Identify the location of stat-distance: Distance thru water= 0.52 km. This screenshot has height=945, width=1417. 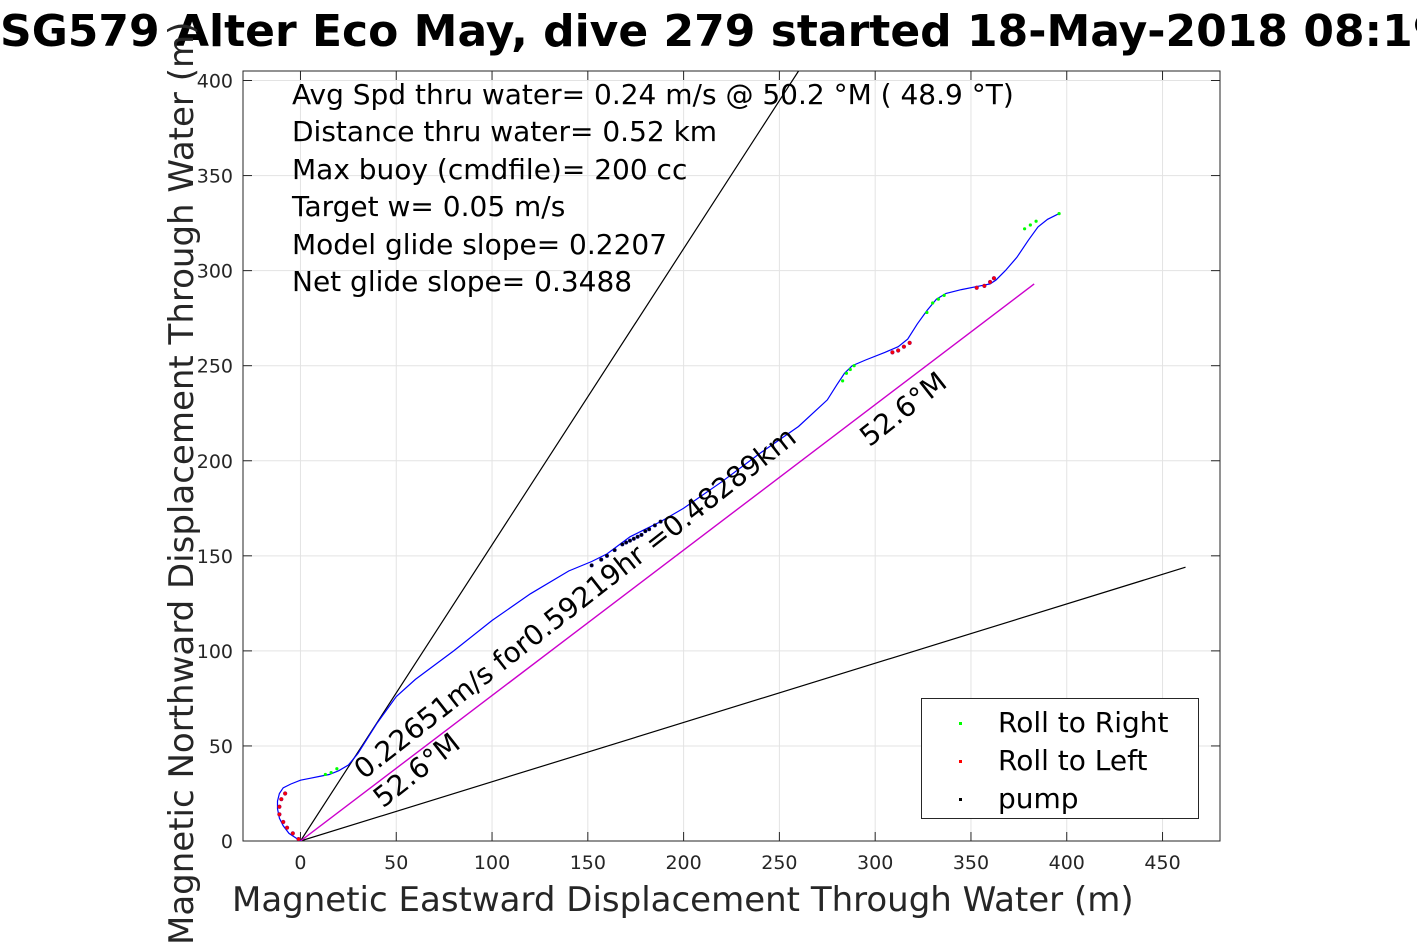
(505, 132).